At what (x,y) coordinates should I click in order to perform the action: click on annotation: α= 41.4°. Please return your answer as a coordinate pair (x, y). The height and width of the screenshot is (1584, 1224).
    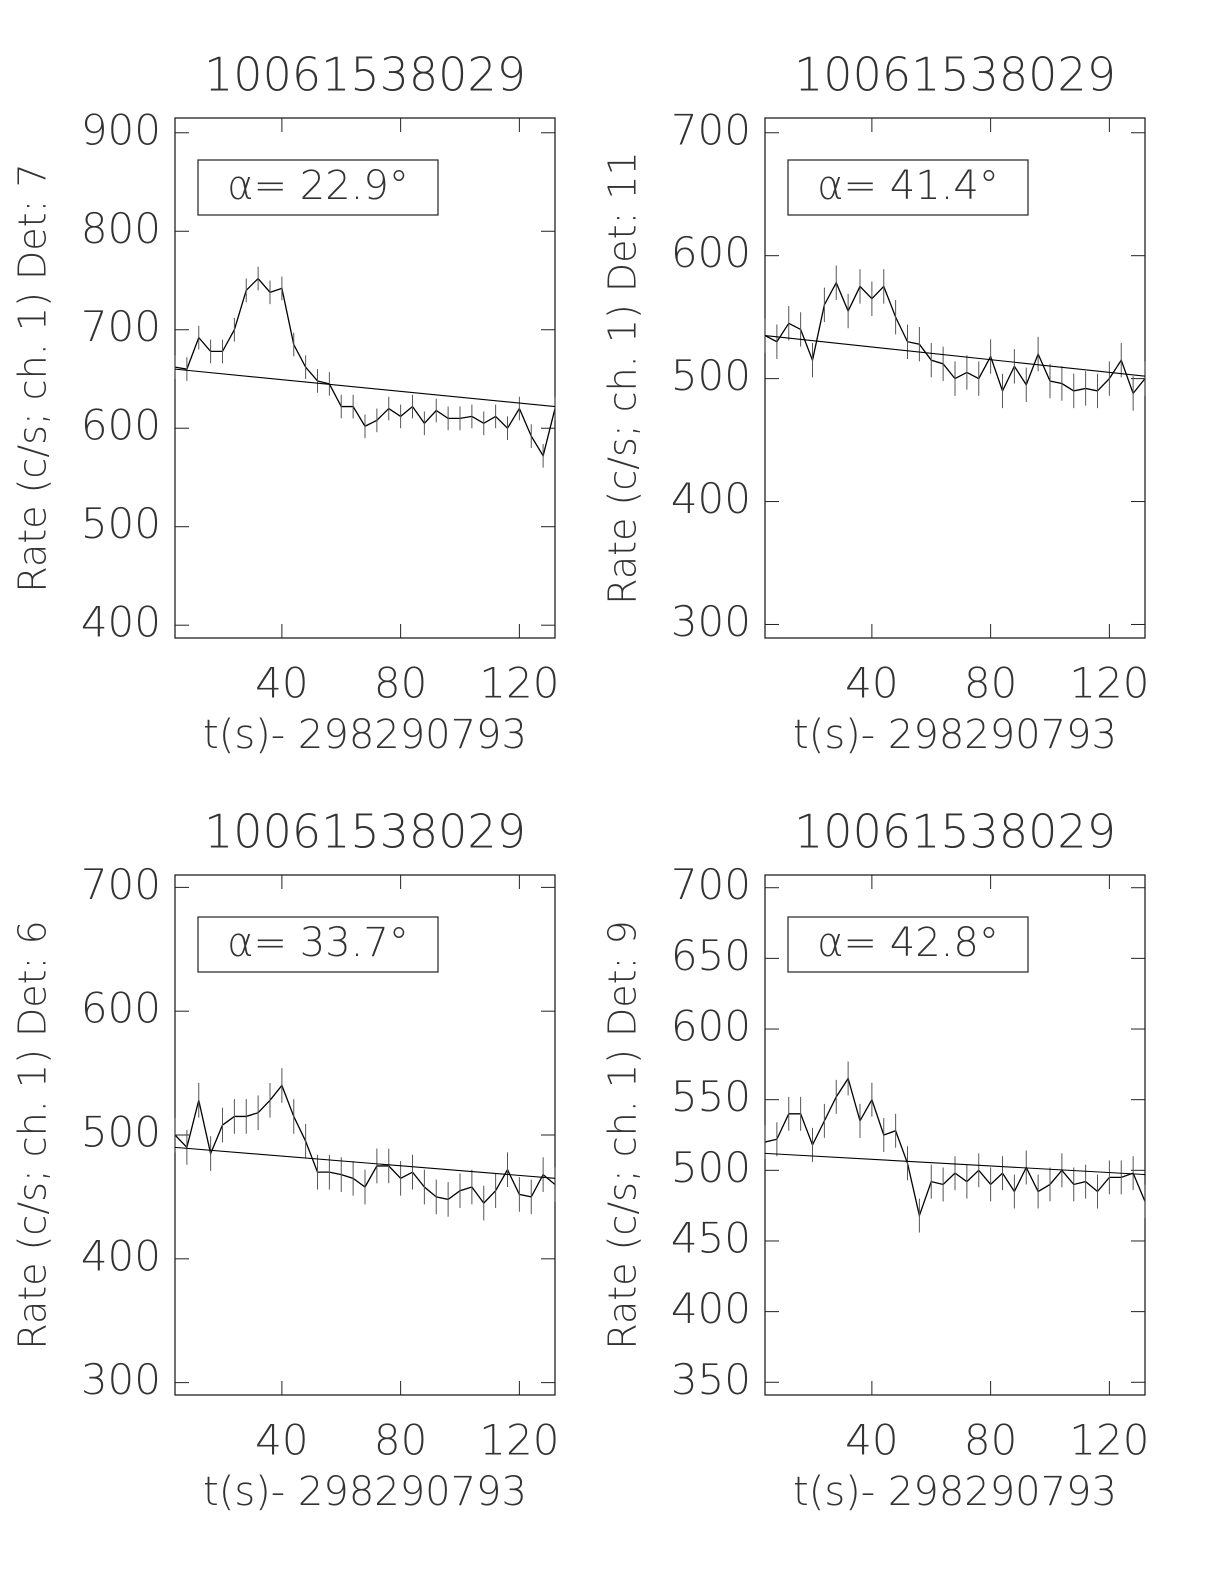
    Looking at the image, I should click on (908, 186).